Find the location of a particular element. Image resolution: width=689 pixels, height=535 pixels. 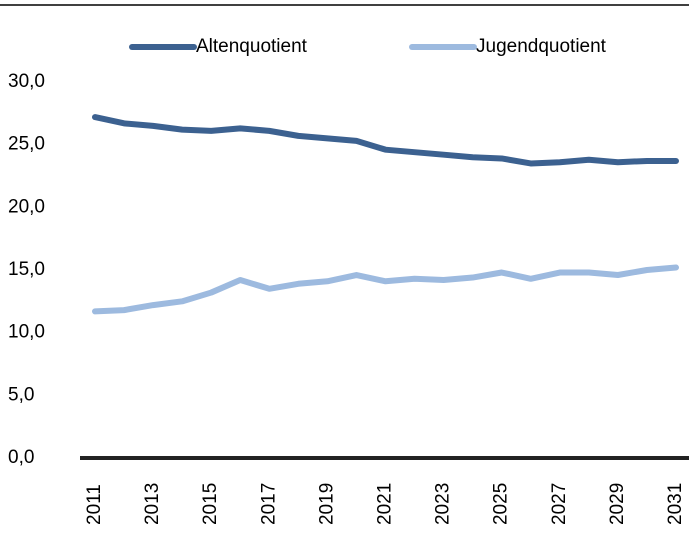

y-tick-label: 10,0 is located at coordinates (26, 332).